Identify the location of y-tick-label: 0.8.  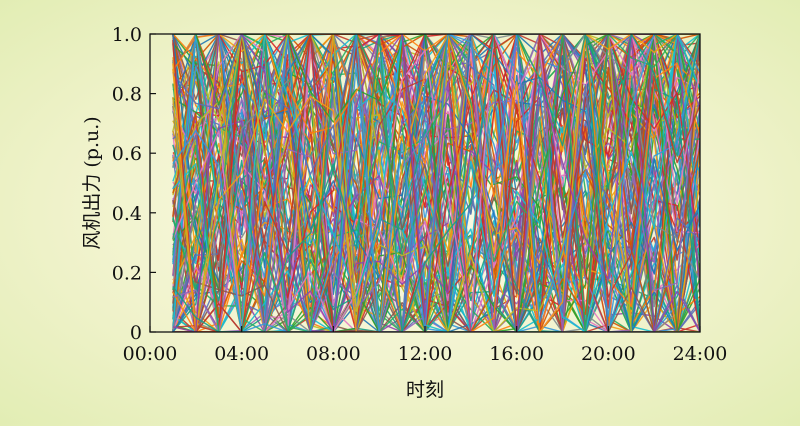
(127, 95).